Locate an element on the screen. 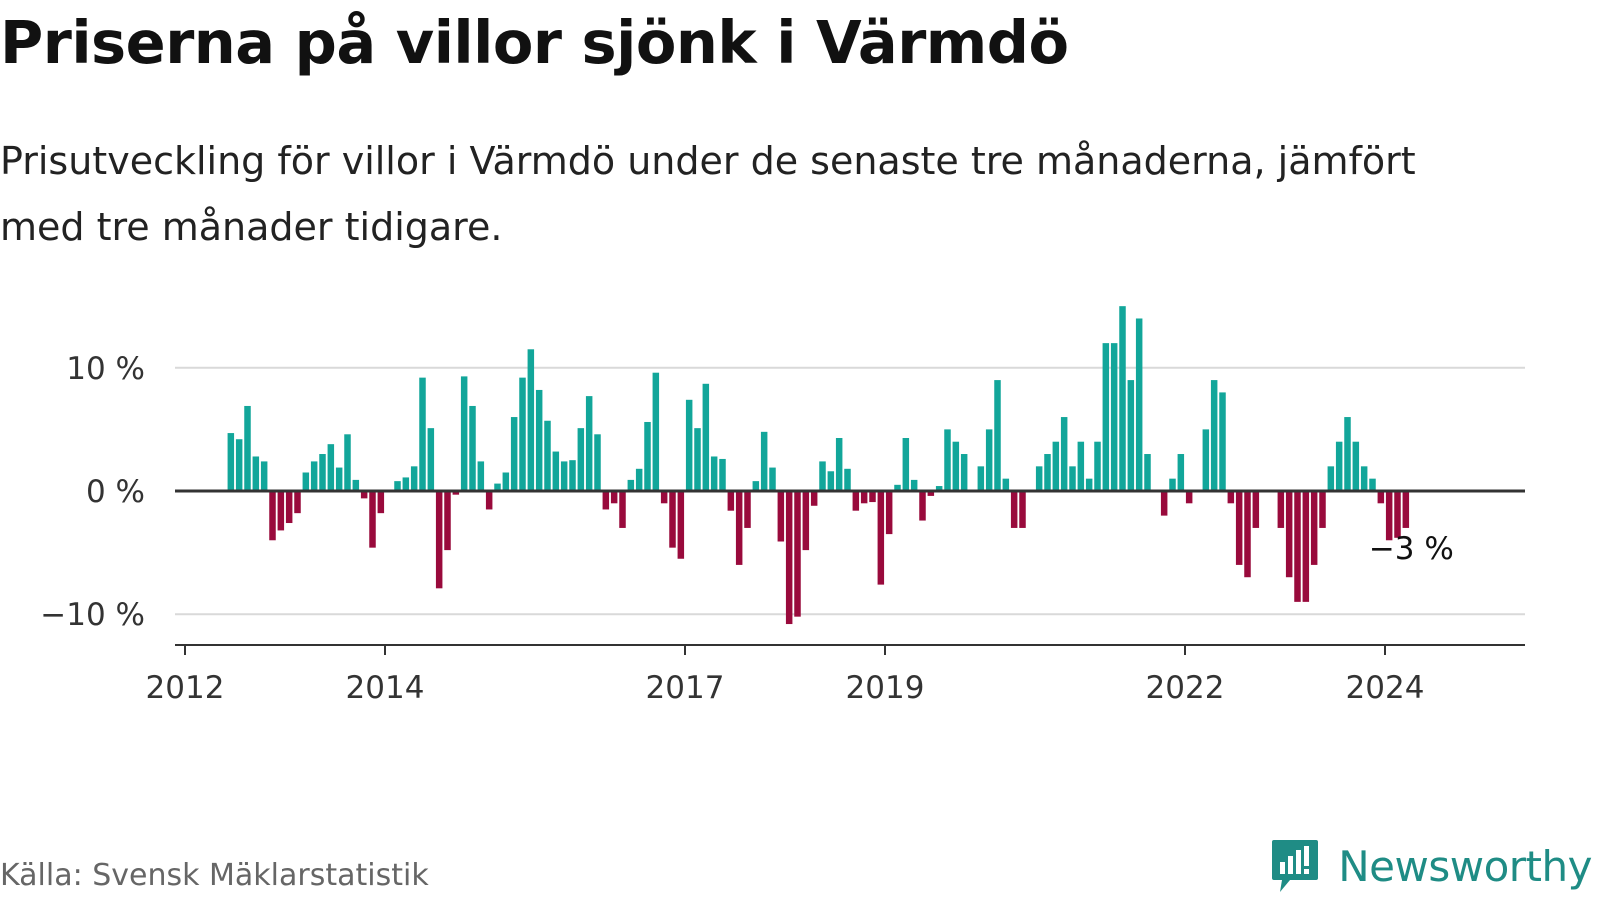 The image size is (1600, 900). x-tick-label: 2014 is located at coordinates (385, 688).